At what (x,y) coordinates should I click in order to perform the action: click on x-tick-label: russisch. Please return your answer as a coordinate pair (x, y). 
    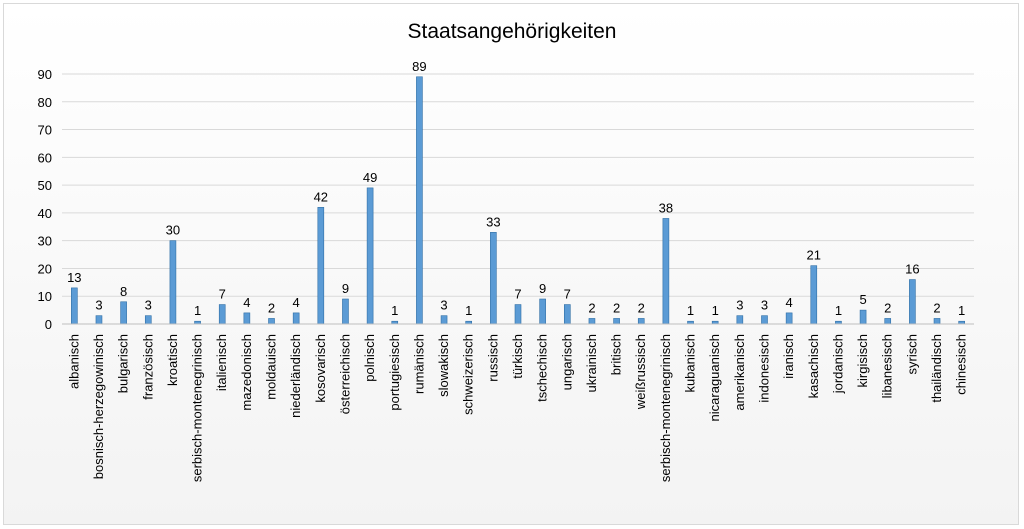
    Looking at the image, I should click on (492, 358).